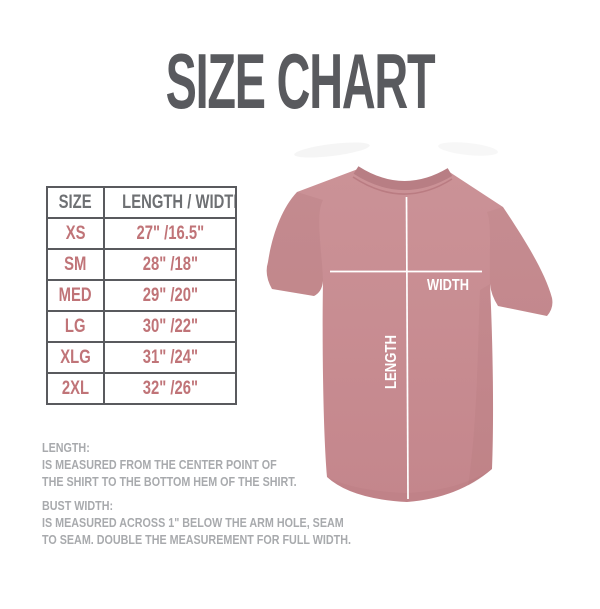 This screenshot has width=600, height=609. Describe the element at coordinates (409, 485) in the screenshot. I see `hem-shade` at that location.